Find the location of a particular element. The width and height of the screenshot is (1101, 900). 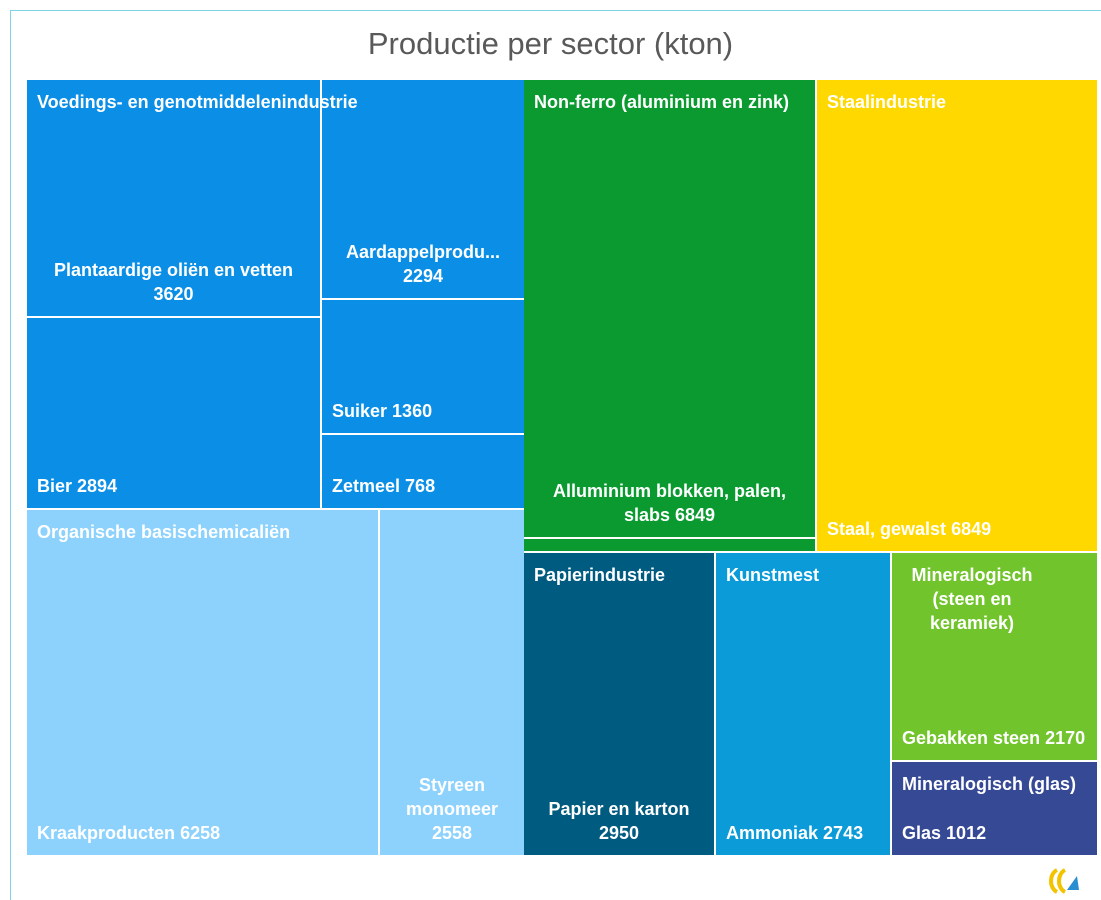

tile: Ammoniak 2743 is located at coordinates (803, 704).